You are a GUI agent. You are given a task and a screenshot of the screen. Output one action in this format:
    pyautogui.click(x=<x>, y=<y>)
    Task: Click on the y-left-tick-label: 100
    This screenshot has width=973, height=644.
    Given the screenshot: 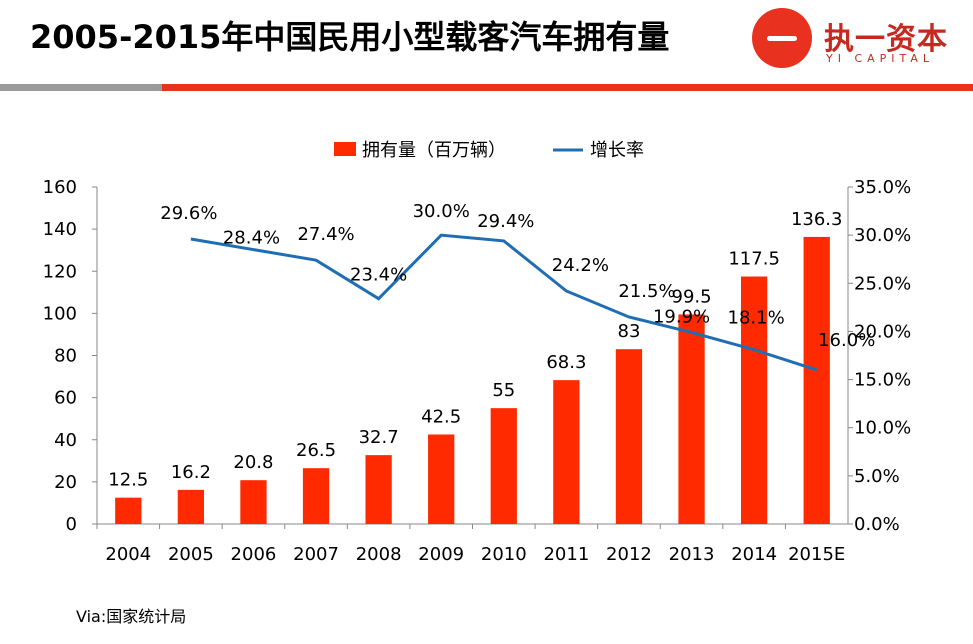 What is the action you would take?
    pyautogui.click(x=60, y=313)
    